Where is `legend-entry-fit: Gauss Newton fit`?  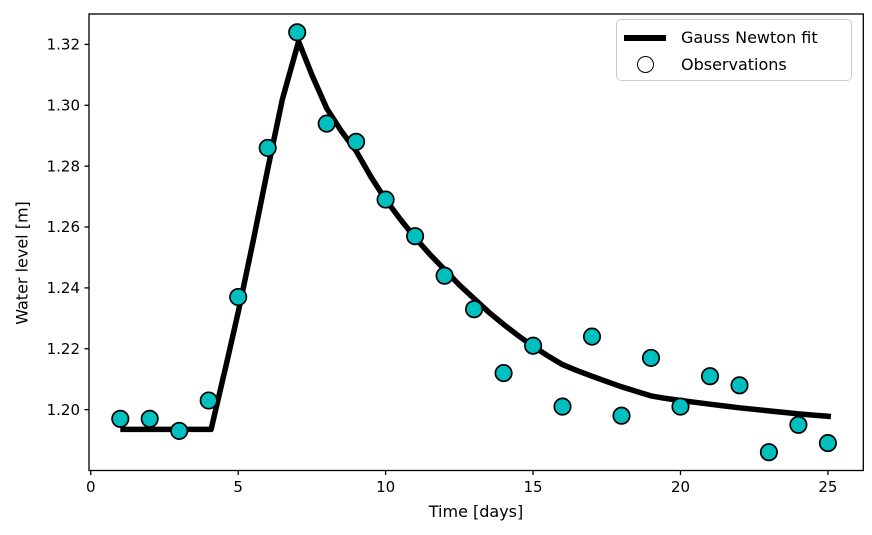
legend-entry-fit: Gauss Newton fit is located at coordinates (734, 37).